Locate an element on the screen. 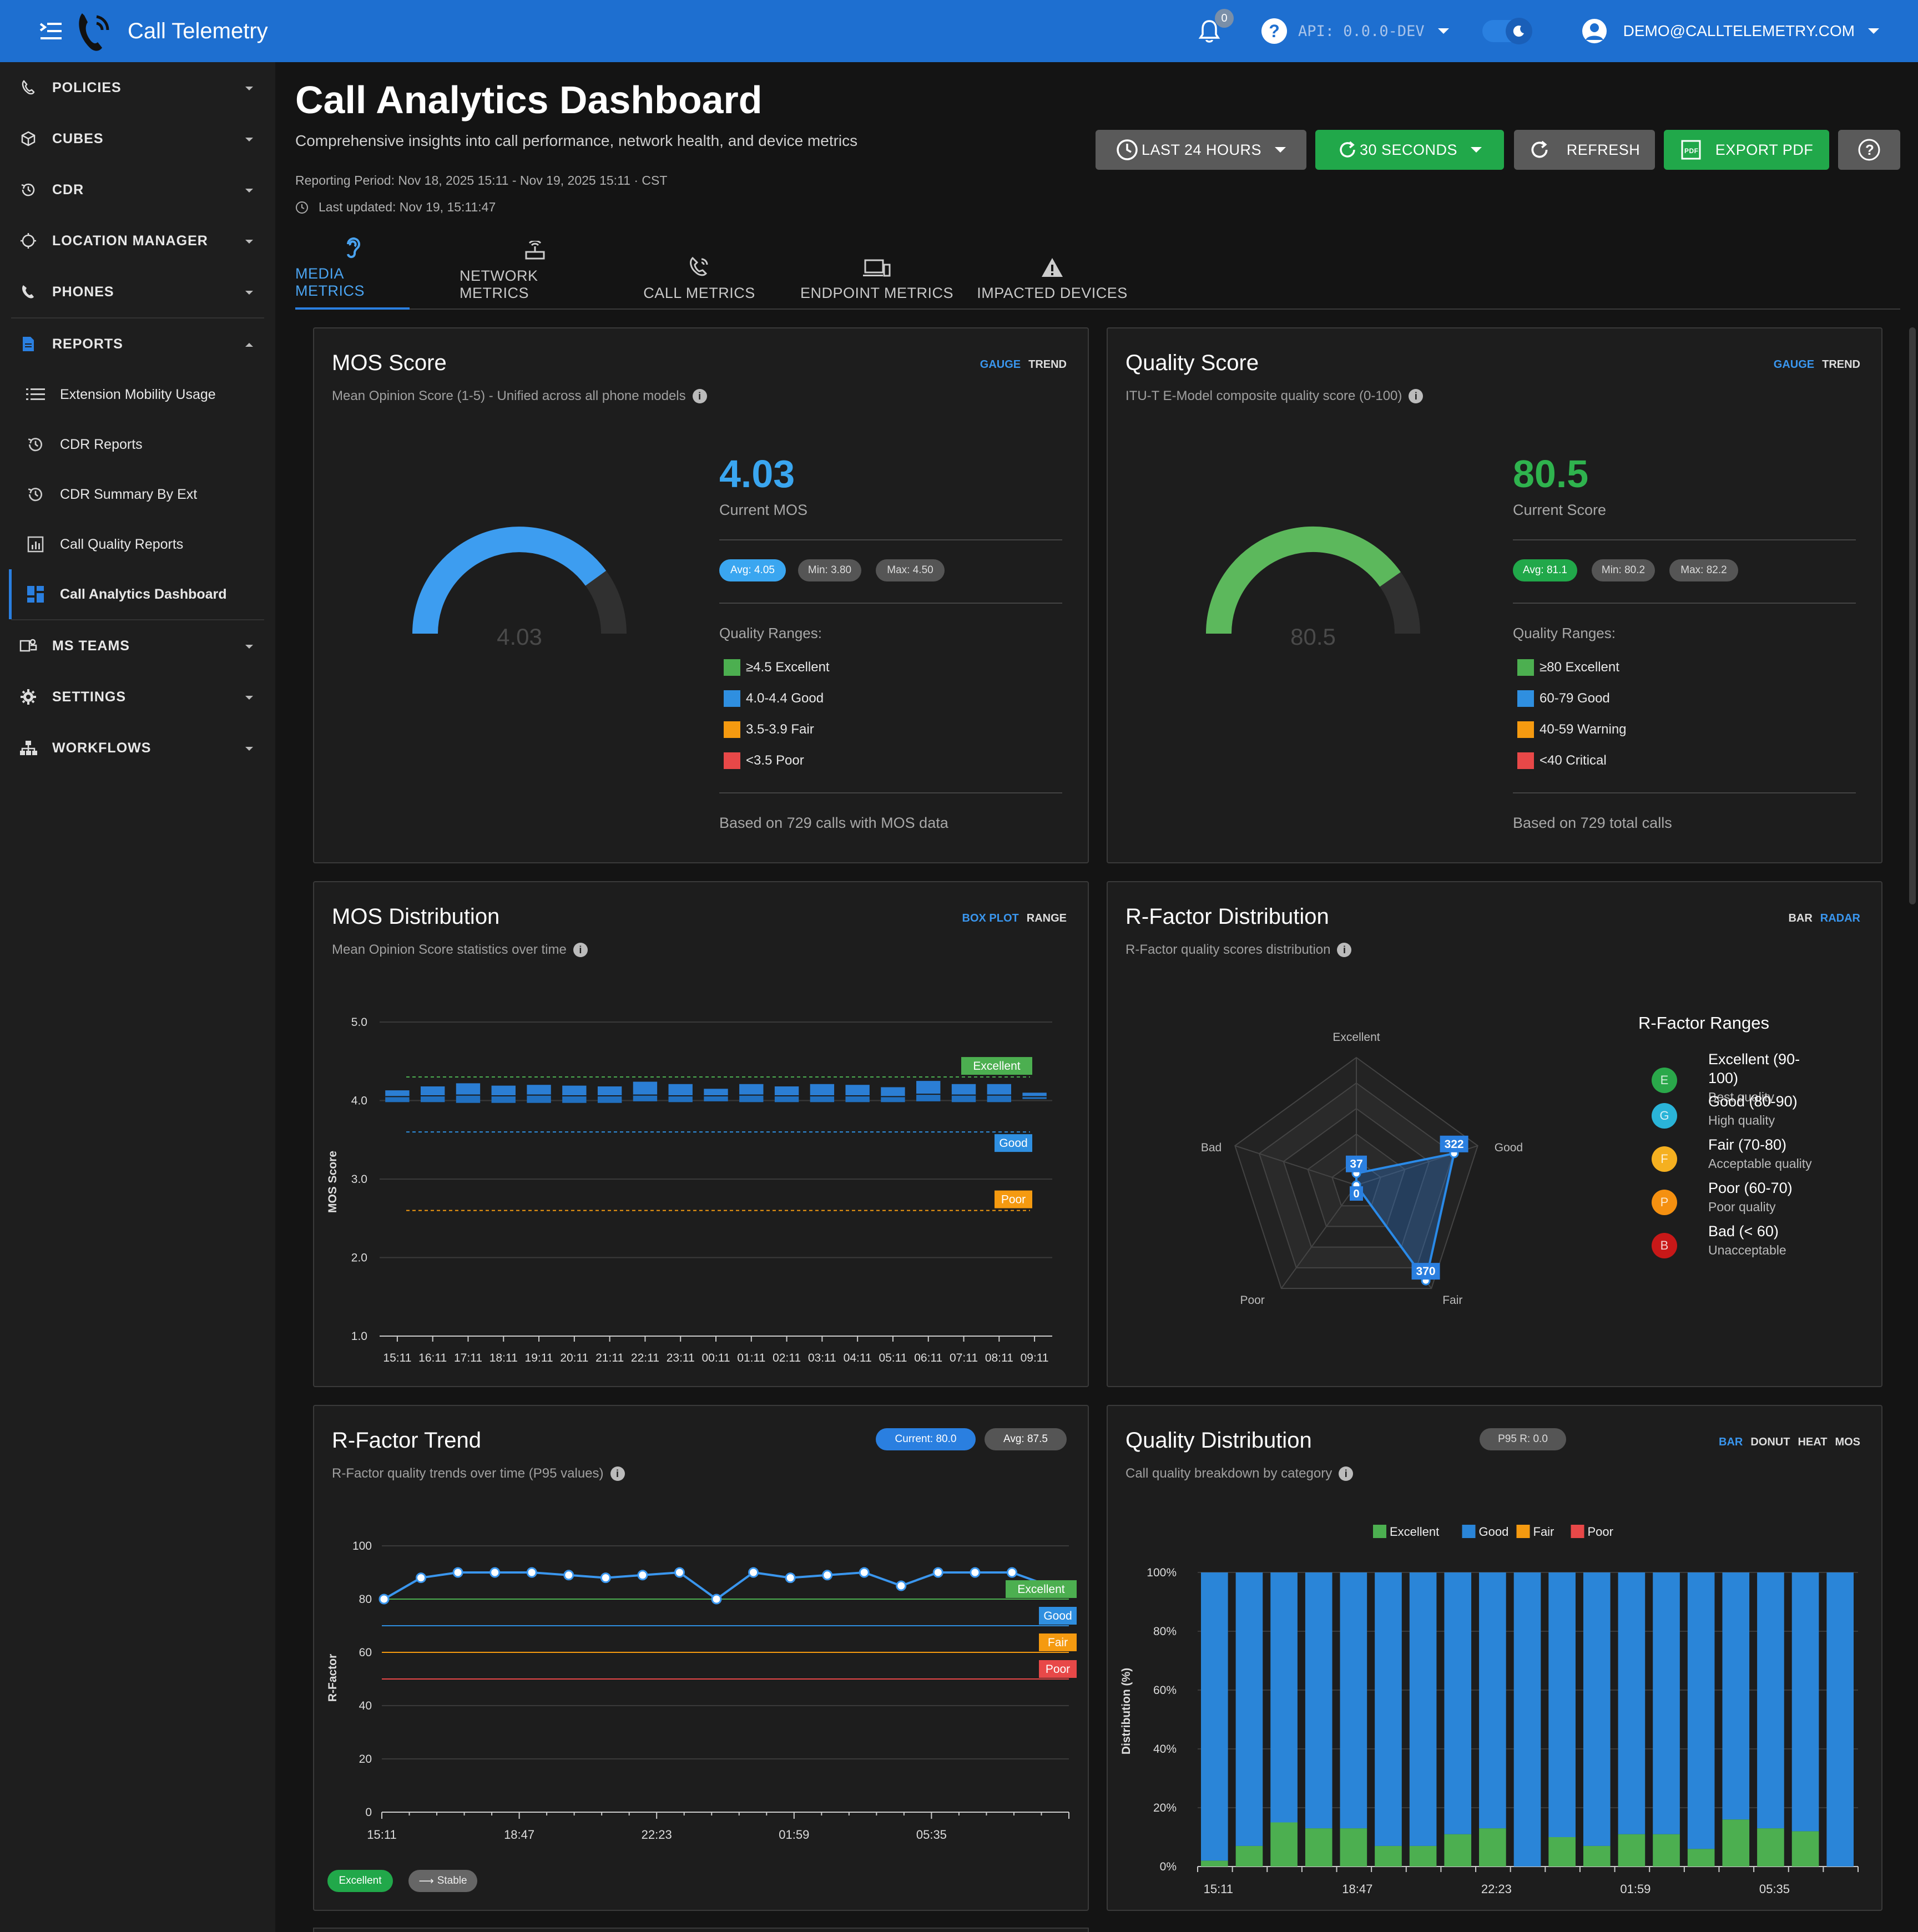  legend-label: Excellent is located at coordinates (1415, 1532).